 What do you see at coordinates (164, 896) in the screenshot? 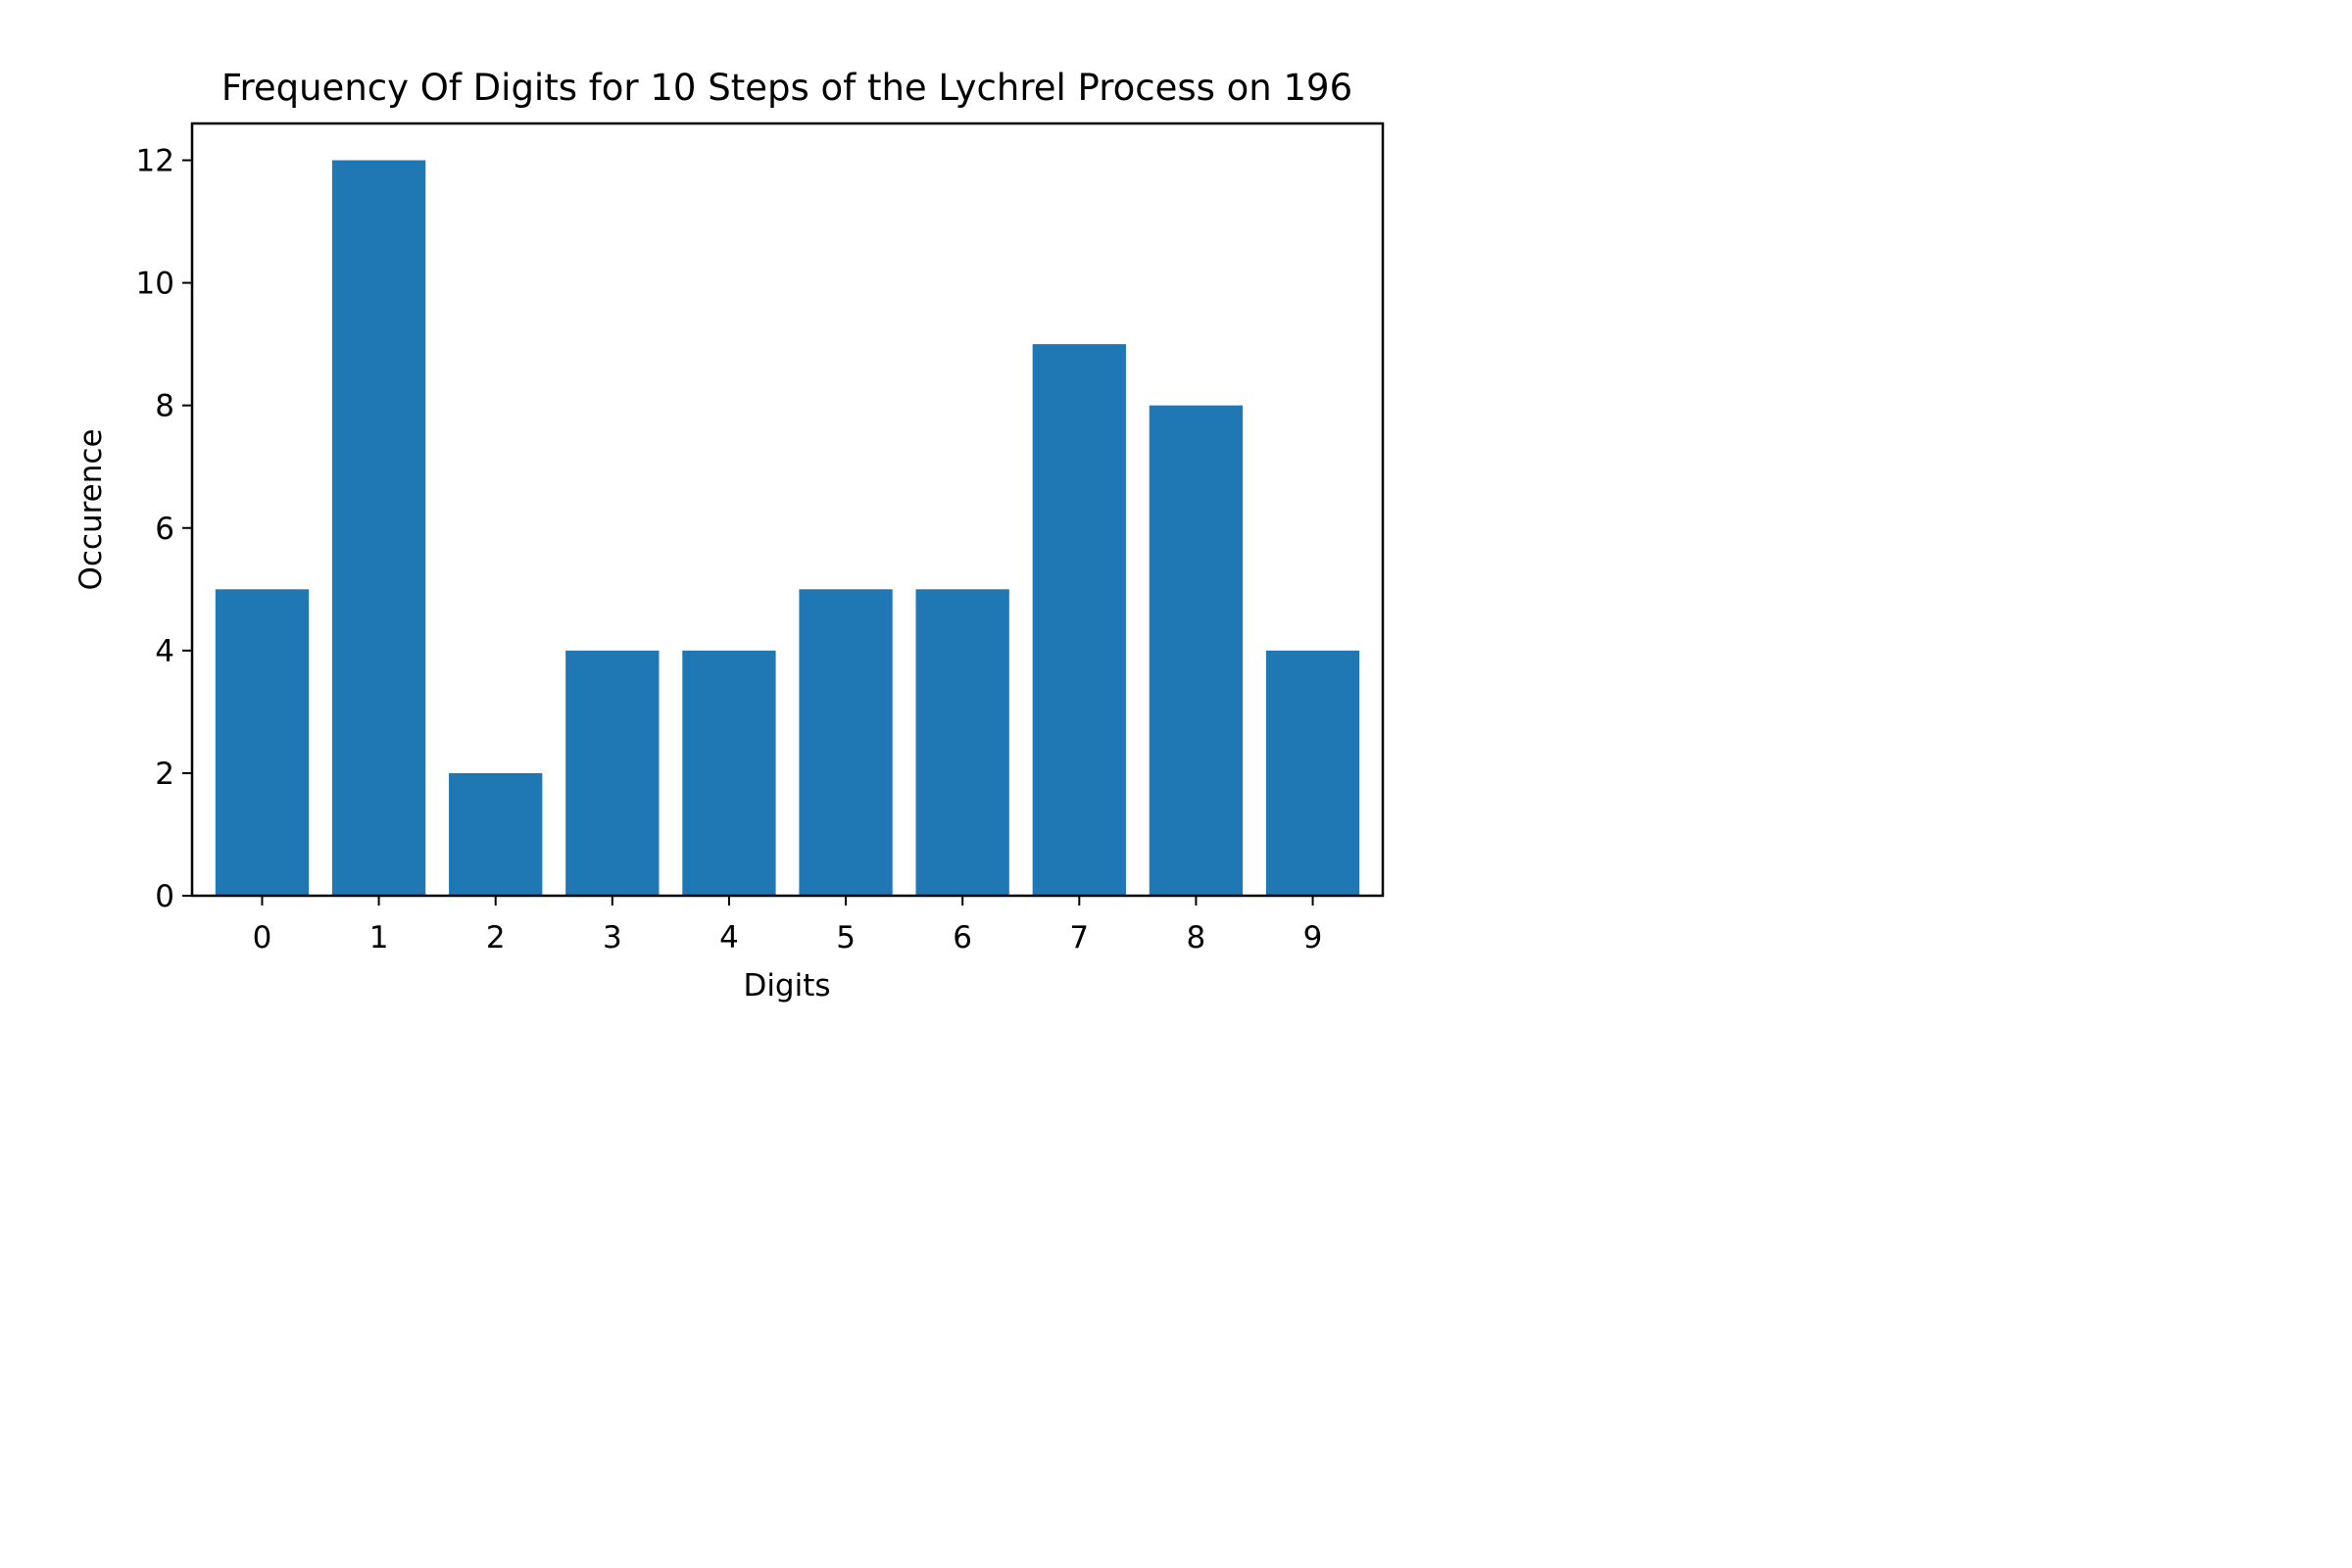
I see `y-tick-label: 0` at bounding box center [164, 896].